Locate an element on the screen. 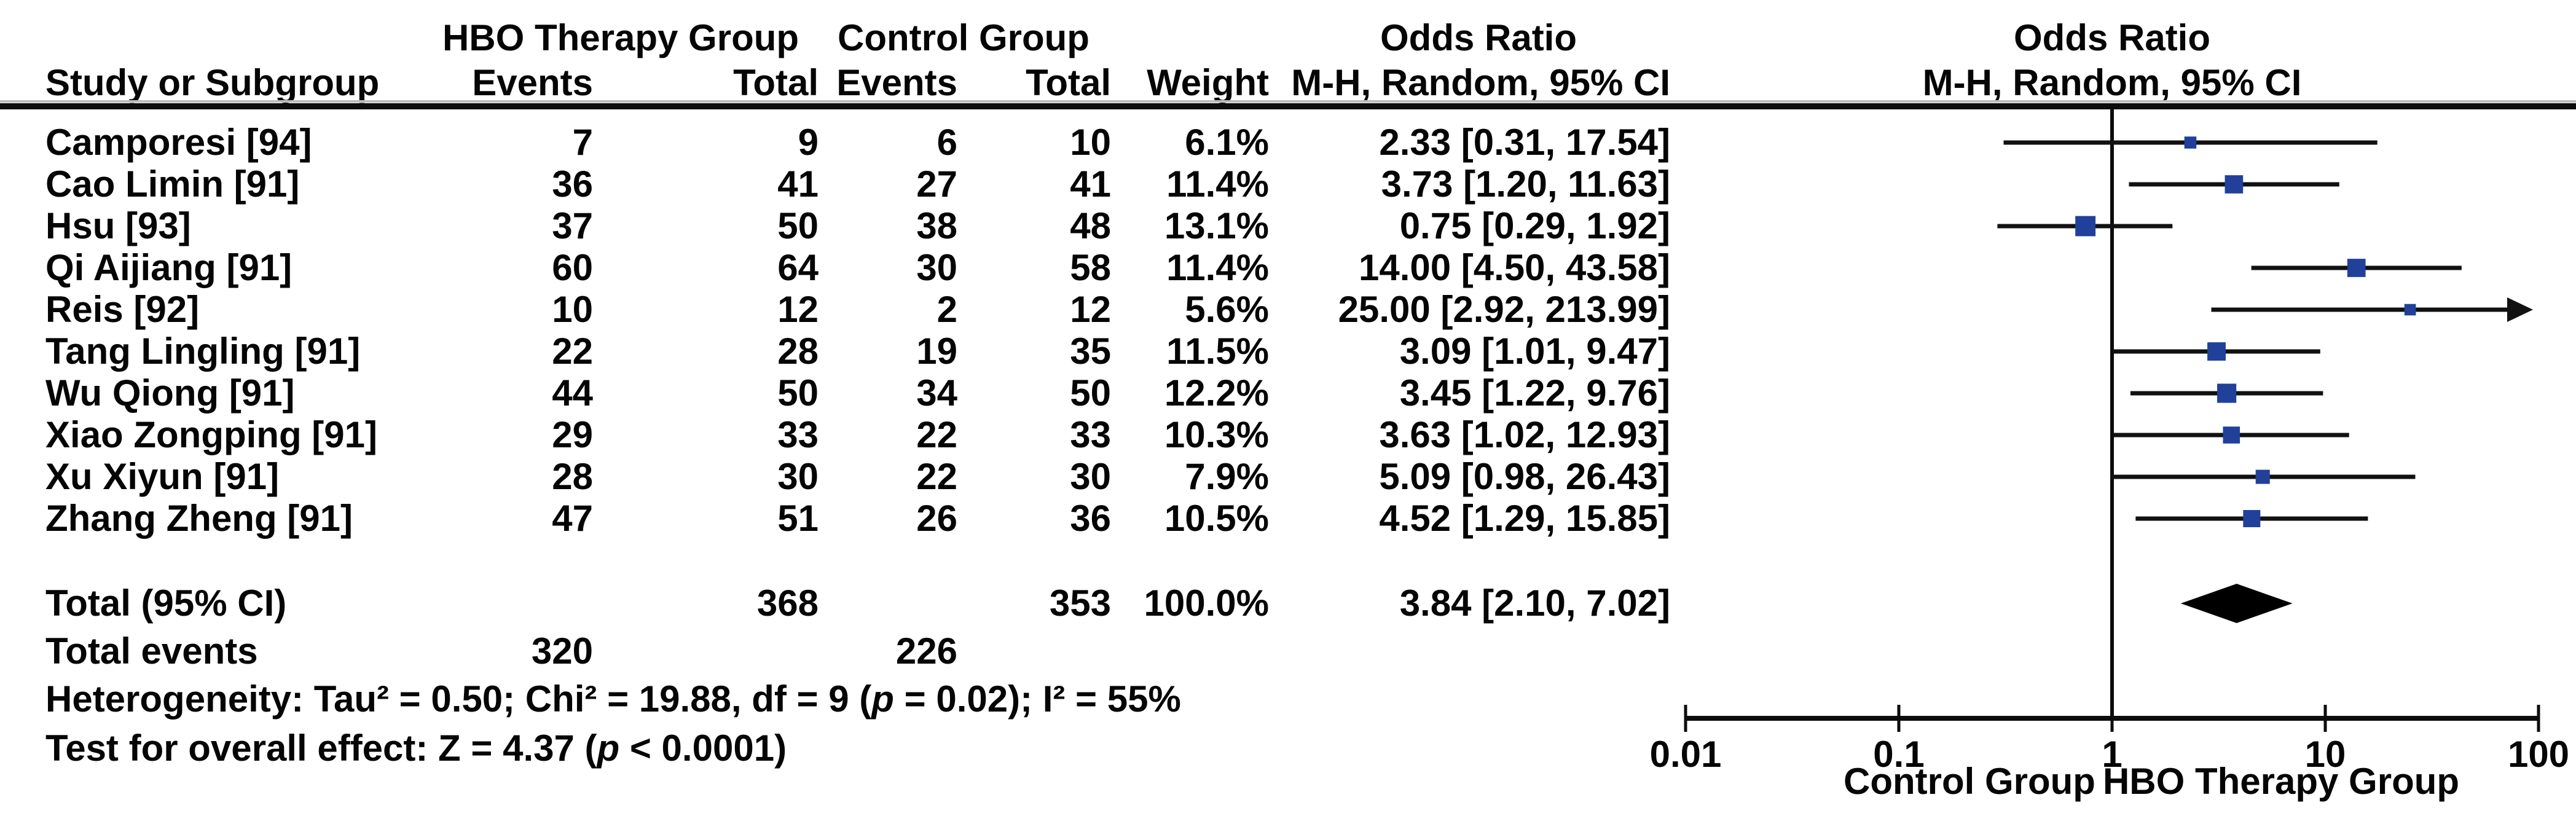  x-axis-tick-label: 10 is located at coordinates (2325, 754).